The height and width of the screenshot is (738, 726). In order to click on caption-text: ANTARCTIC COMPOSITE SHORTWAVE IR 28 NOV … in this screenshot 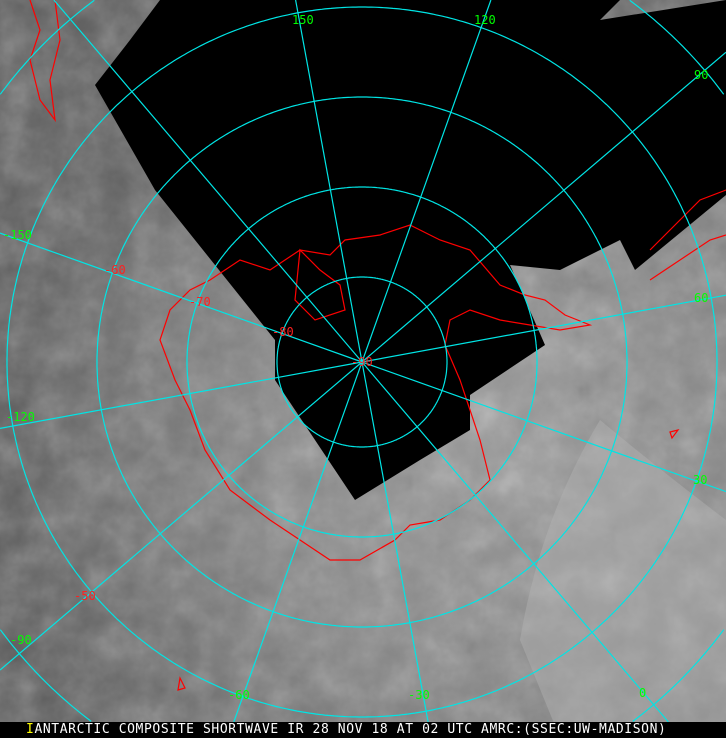, I will do `click(350, 729)`.